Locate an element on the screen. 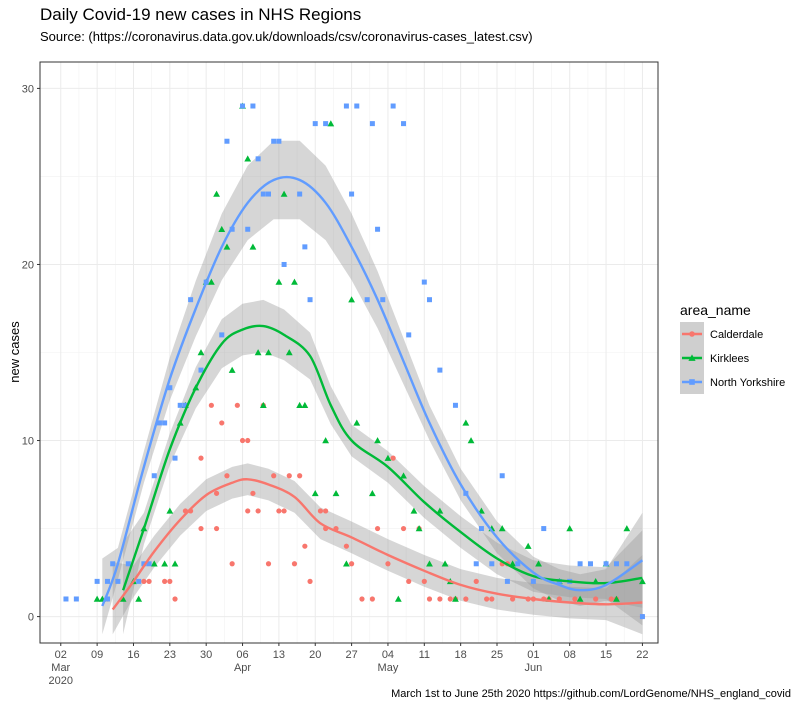 The image size is (806, 709). smooth-line is located at coordinates (377, 544).